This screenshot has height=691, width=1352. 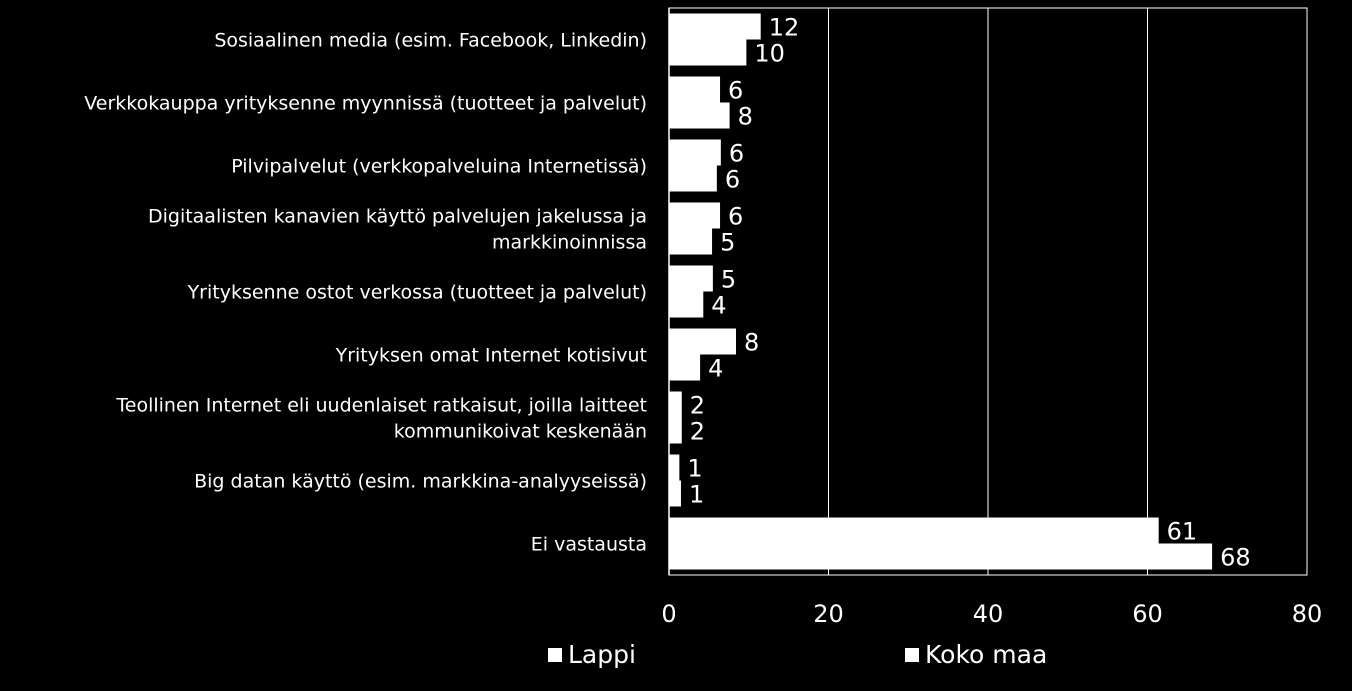 I want to click on data-label-koko-maa: 10, so click(x=769, y=54).